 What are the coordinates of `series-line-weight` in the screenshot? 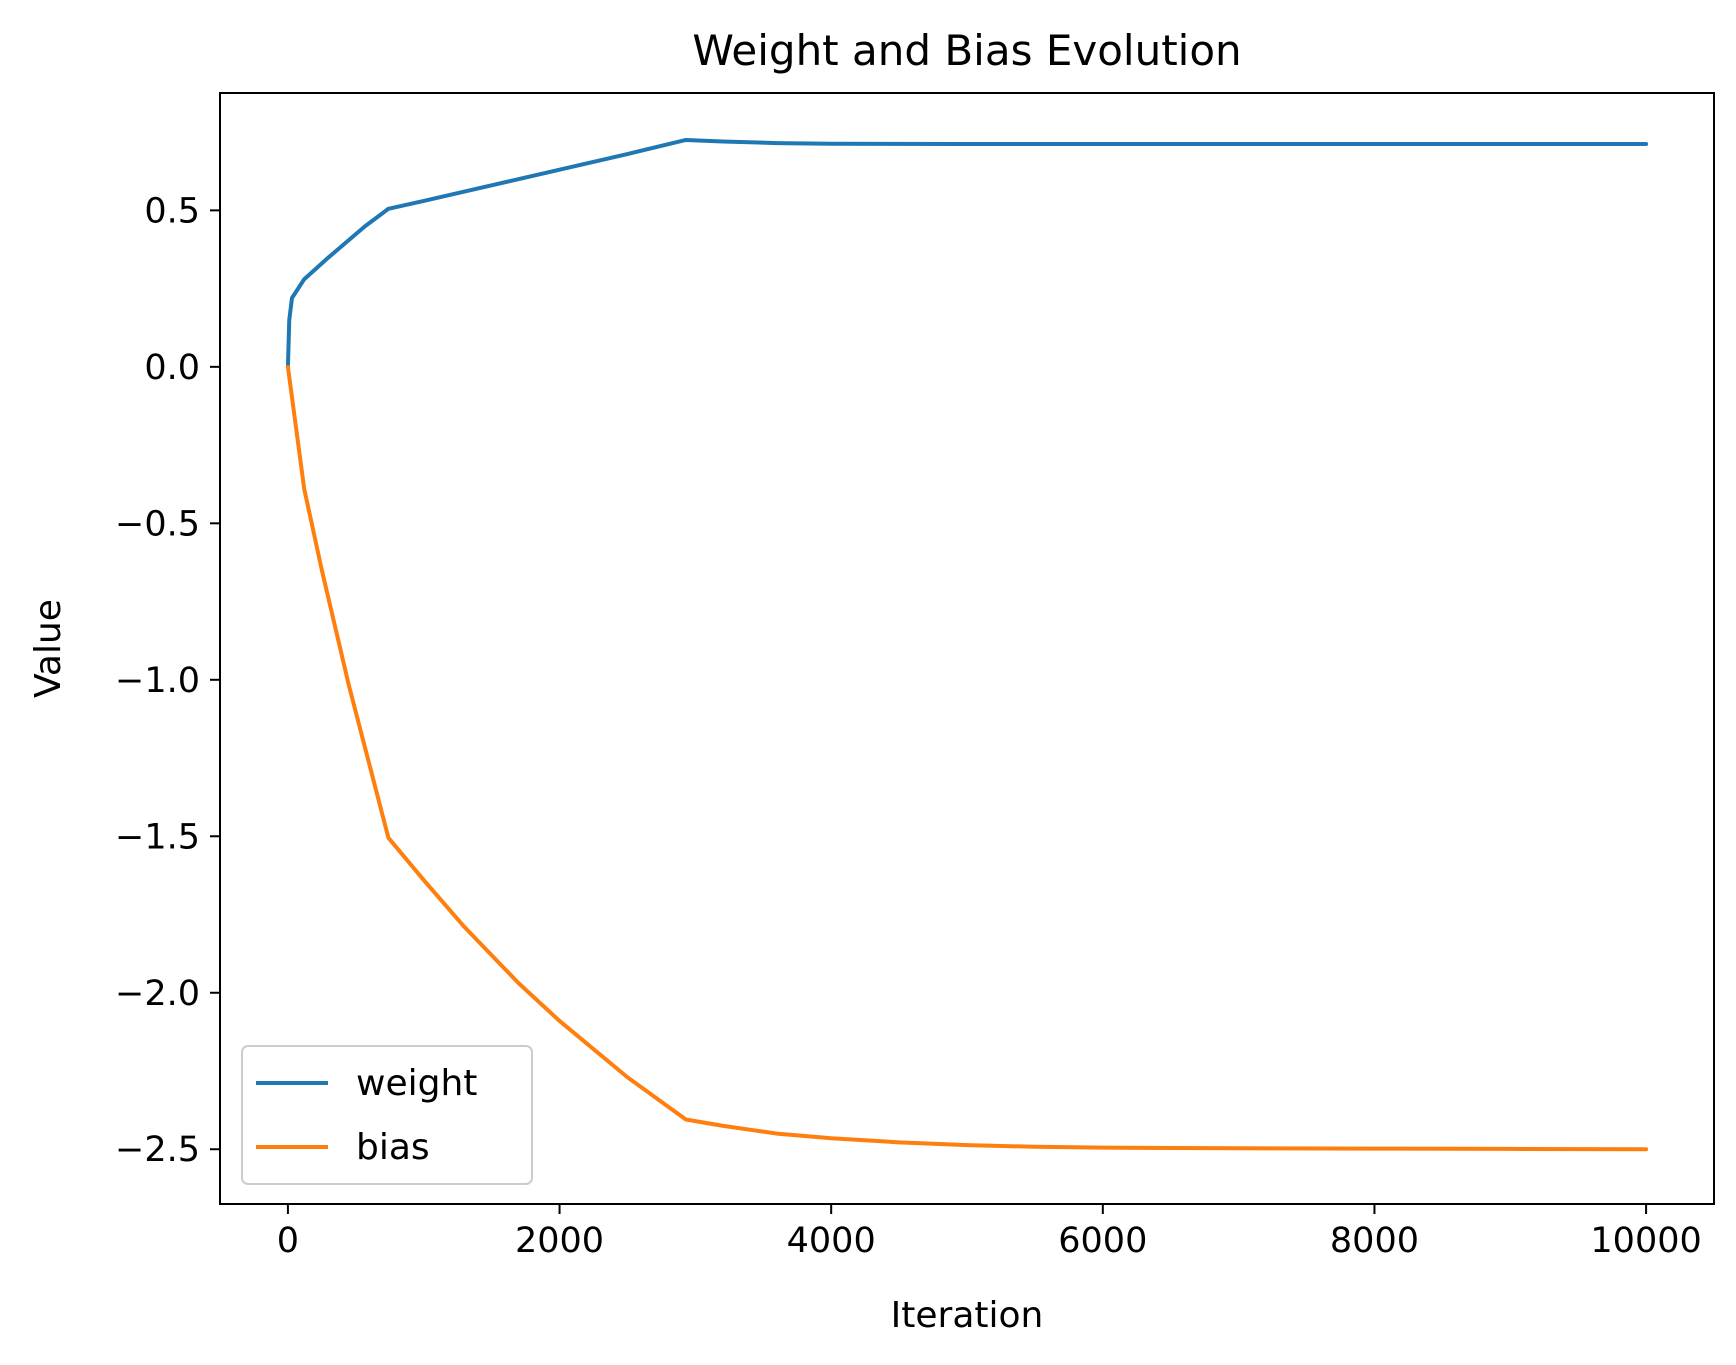 It's located at (967, 253).